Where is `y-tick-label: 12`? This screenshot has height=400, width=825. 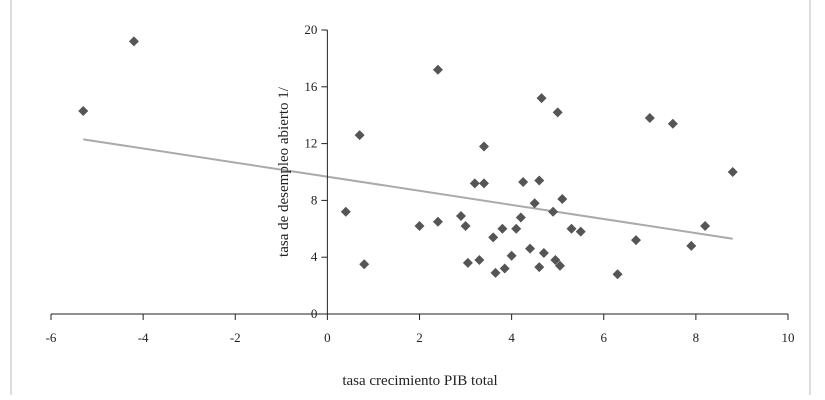
y-tick-label: 12 is located at coordinates (310, 143).